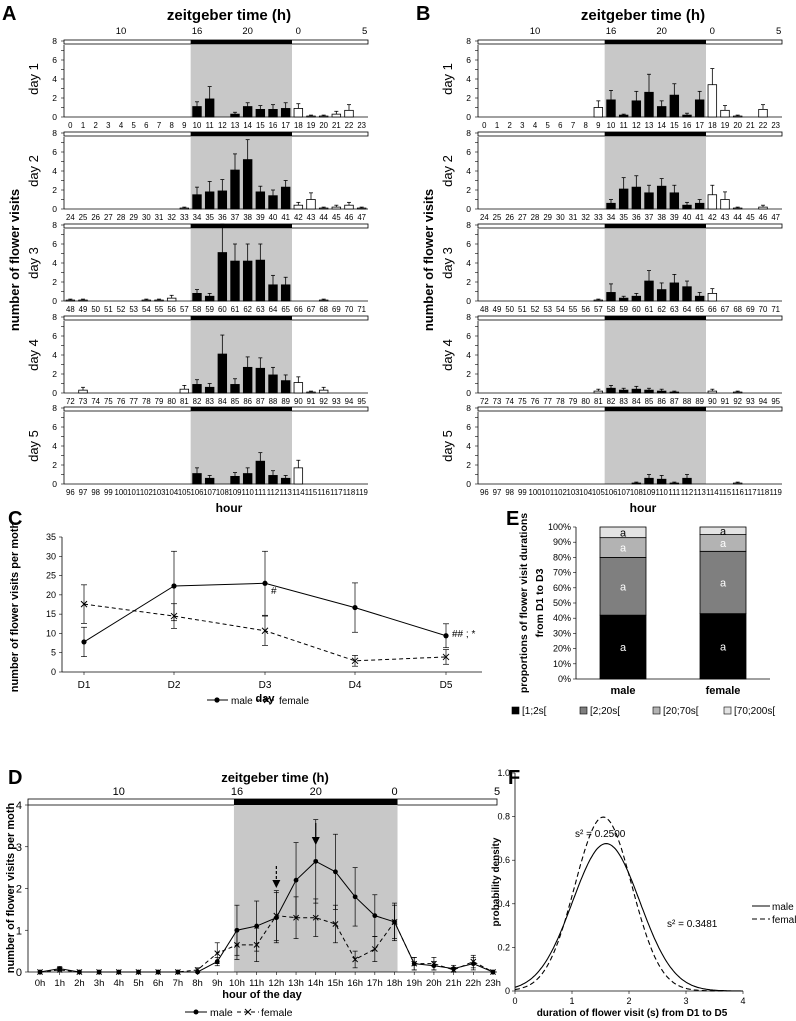 This screenshot has height=1021, width=796. What do you see at coordinates (222, 125) in the screenshot?
I see `hour-tick-label: 12` at bounding box center [222, 125].